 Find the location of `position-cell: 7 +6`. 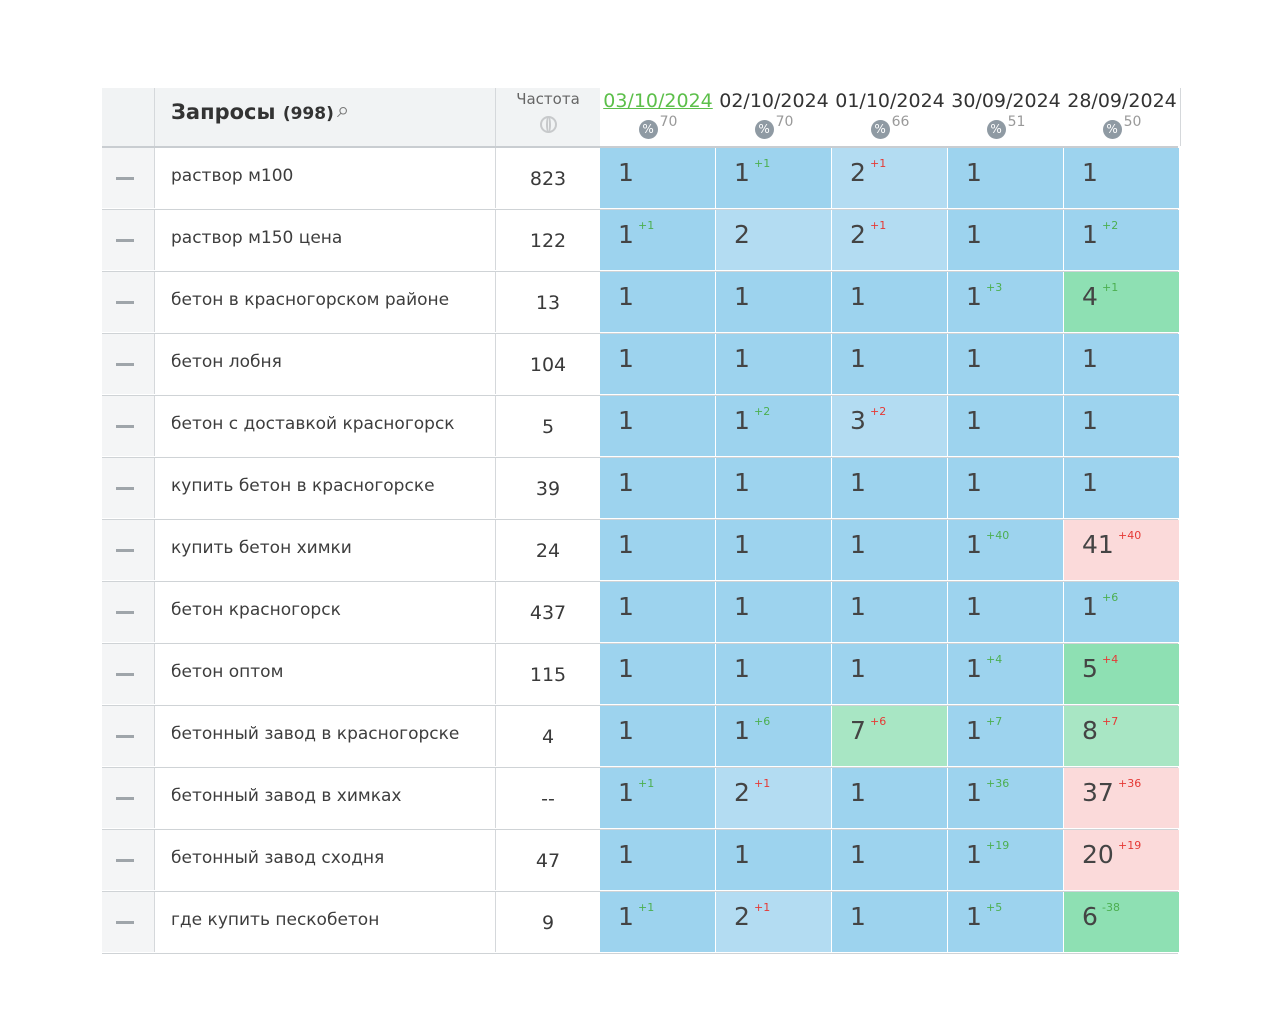

position-cell: 7 +6 is located at coordinates (890, 736).